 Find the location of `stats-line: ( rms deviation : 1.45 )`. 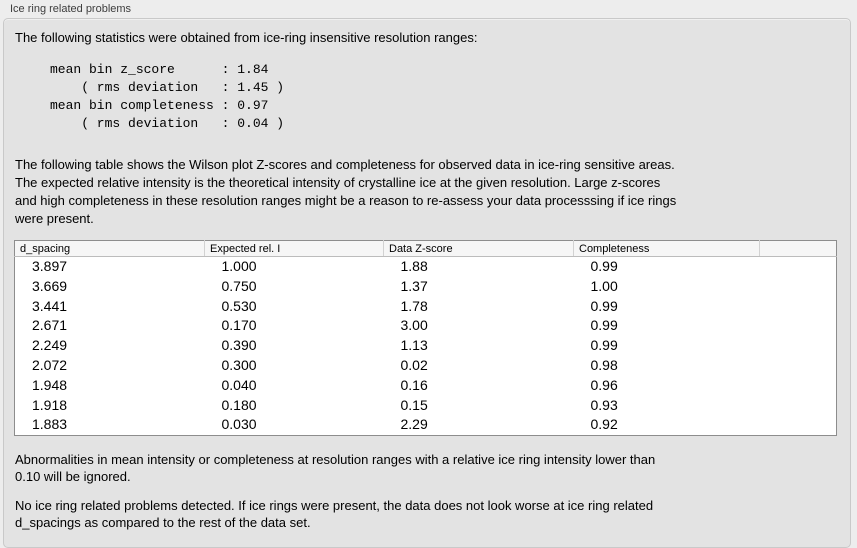

stats-line: ( rms deviation : 1.45 ) is located at coordinates (167, 87).